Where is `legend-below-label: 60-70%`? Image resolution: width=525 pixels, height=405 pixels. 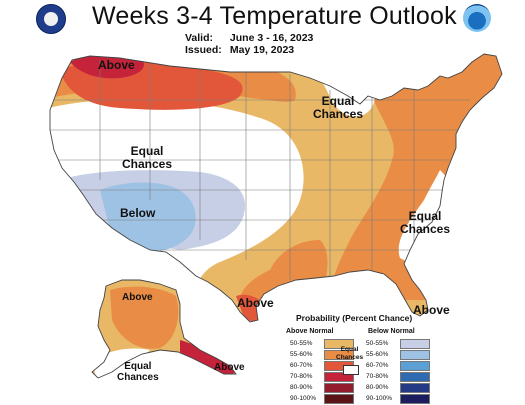
legend-below-label: 60-70% is located at coordinates (377, 365).